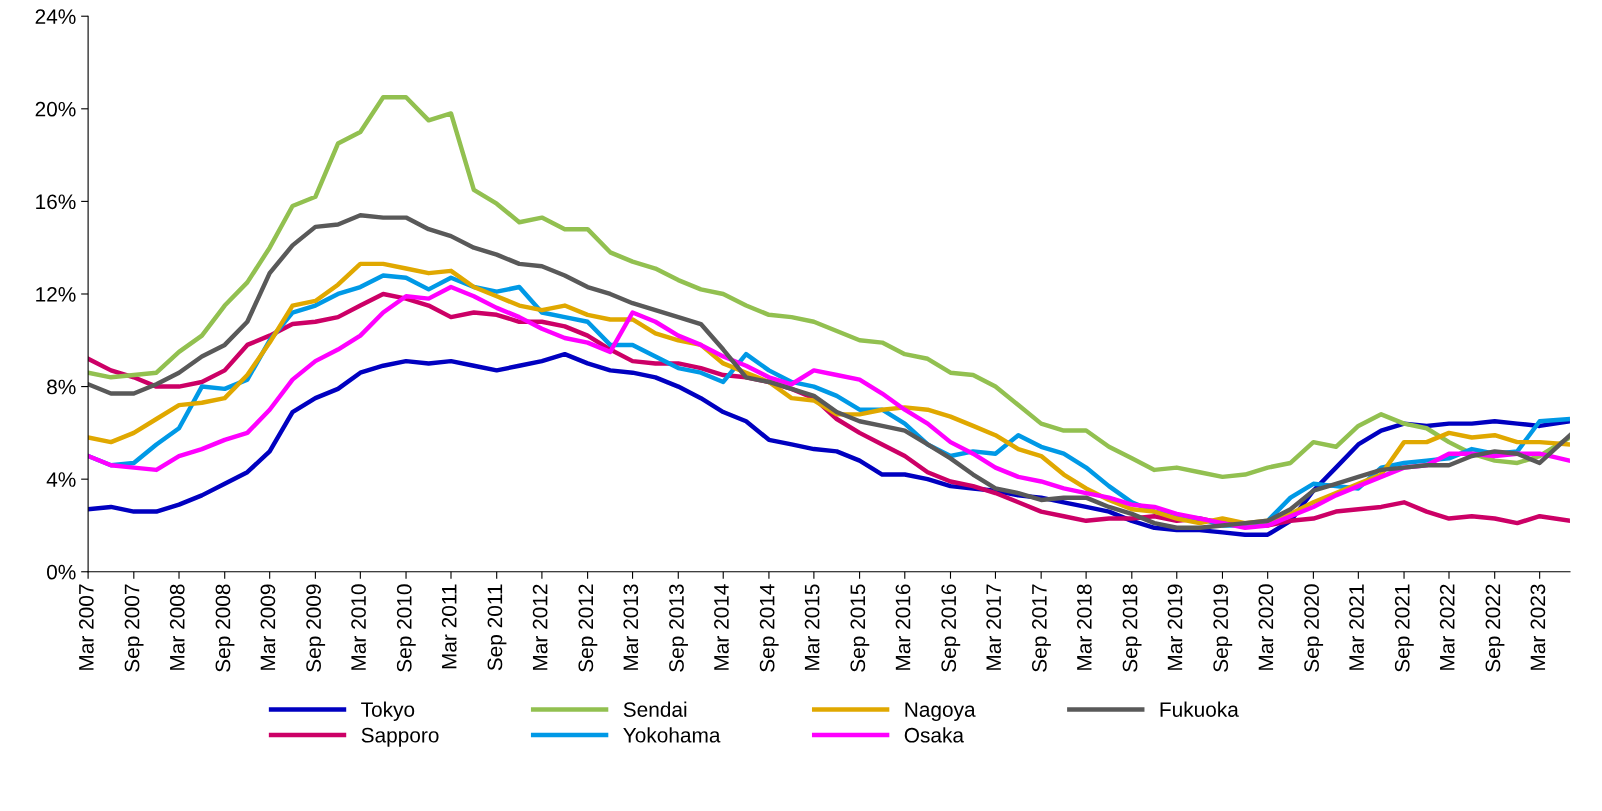 The width and height of the screenshot is (1602, 811). I want to click on legend-label: Osaka, so click(934, 735).